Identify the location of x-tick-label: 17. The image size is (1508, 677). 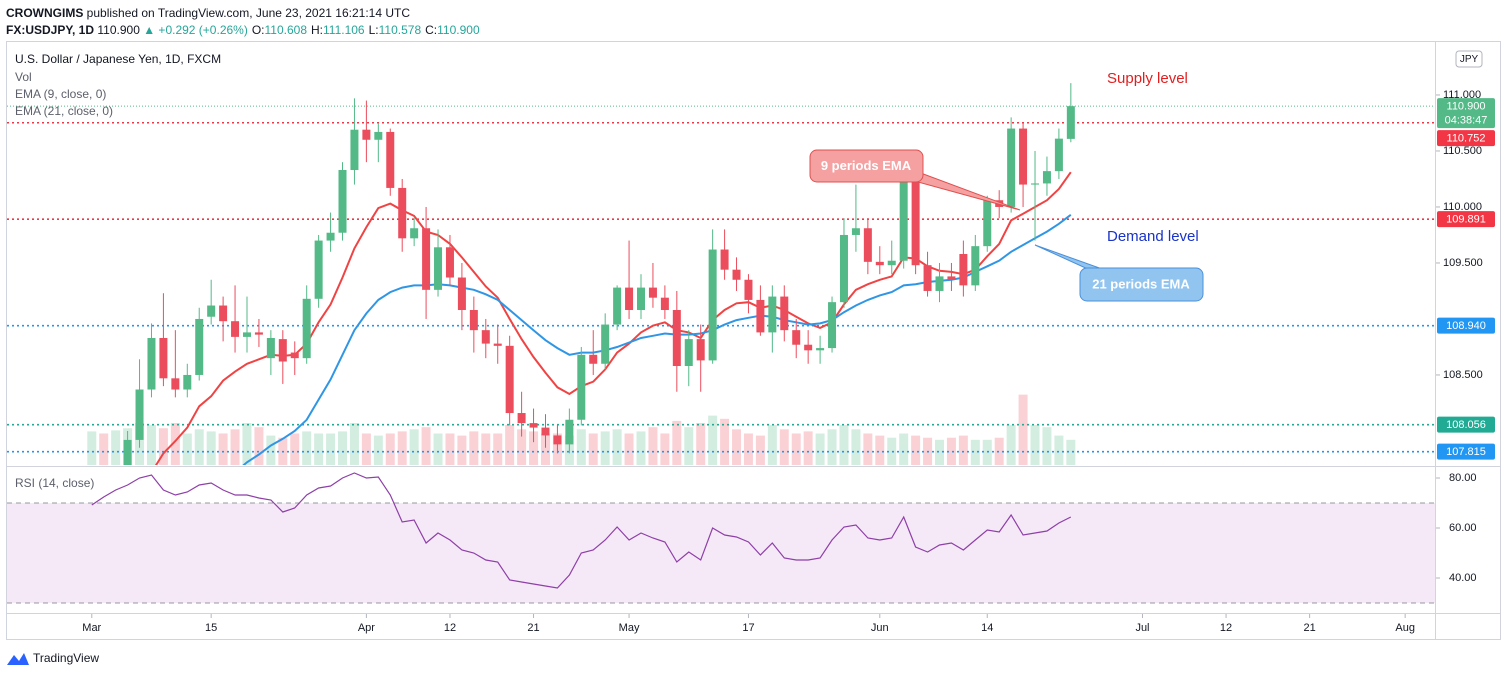
(748, 628).